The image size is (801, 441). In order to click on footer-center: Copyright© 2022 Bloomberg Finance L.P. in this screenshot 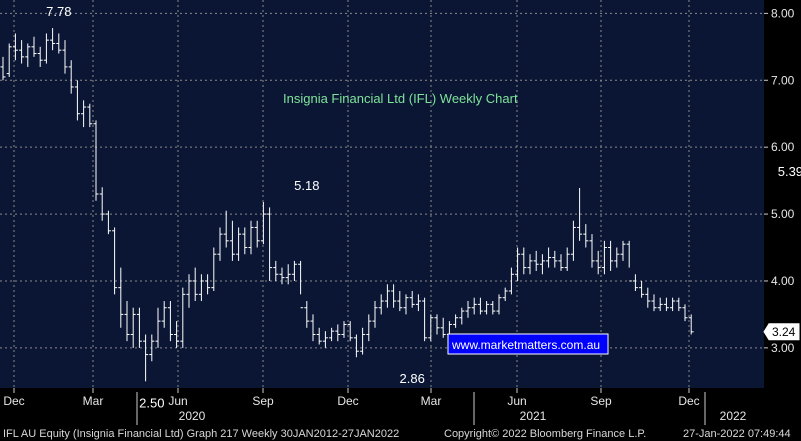, I will do `click(545, 434)`.